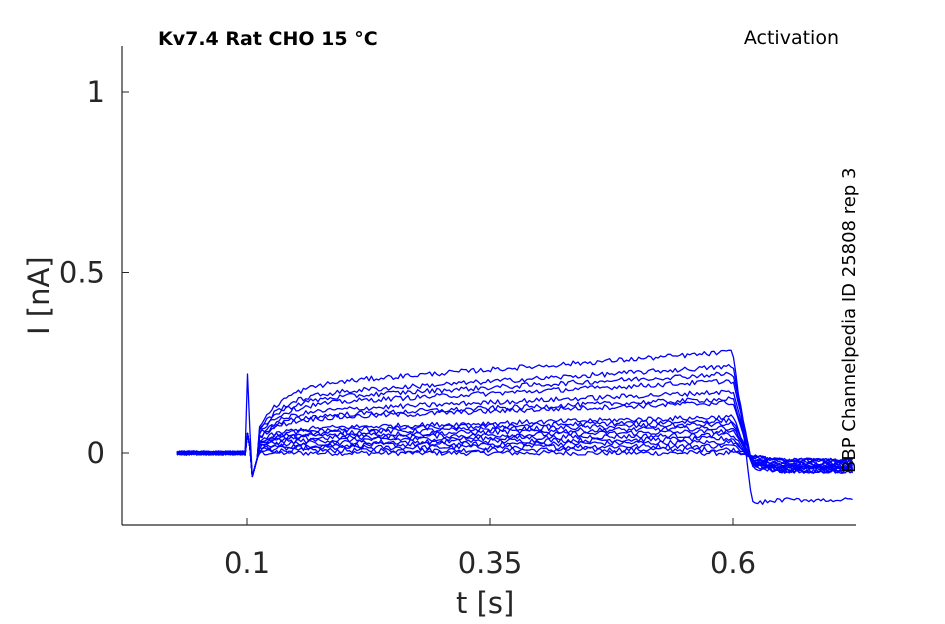  I want to click on protocol-label: Activation, so click(791, 38).